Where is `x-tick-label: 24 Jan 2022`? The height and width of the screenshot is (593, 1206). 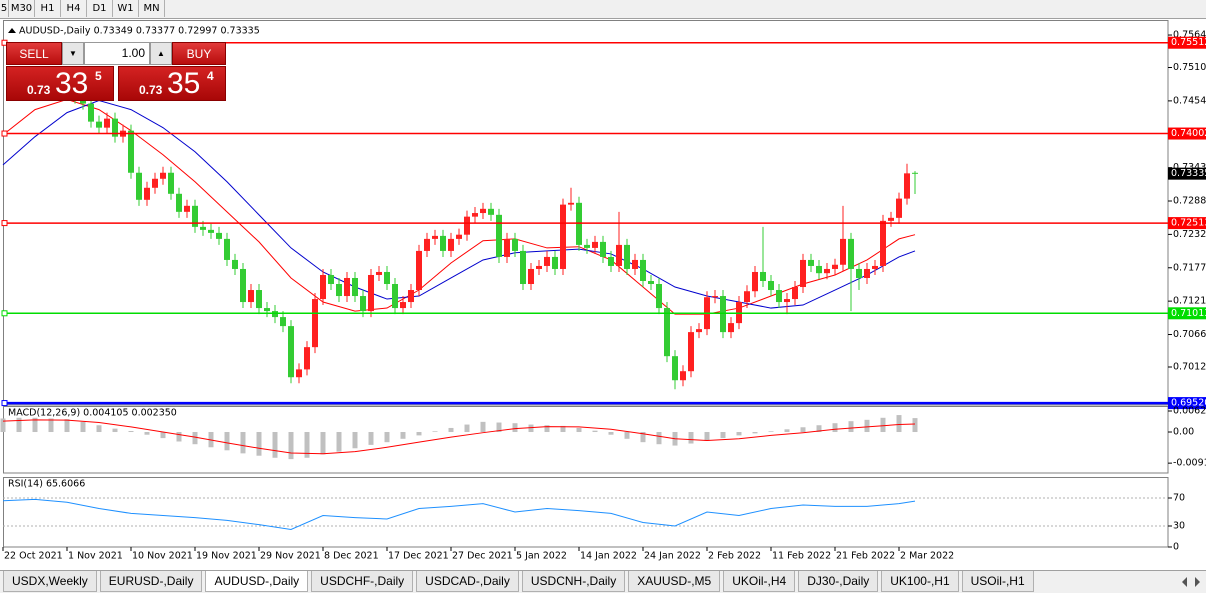
x-tick-label: 24 Jan 2022 is located at coordinates (672, 556).